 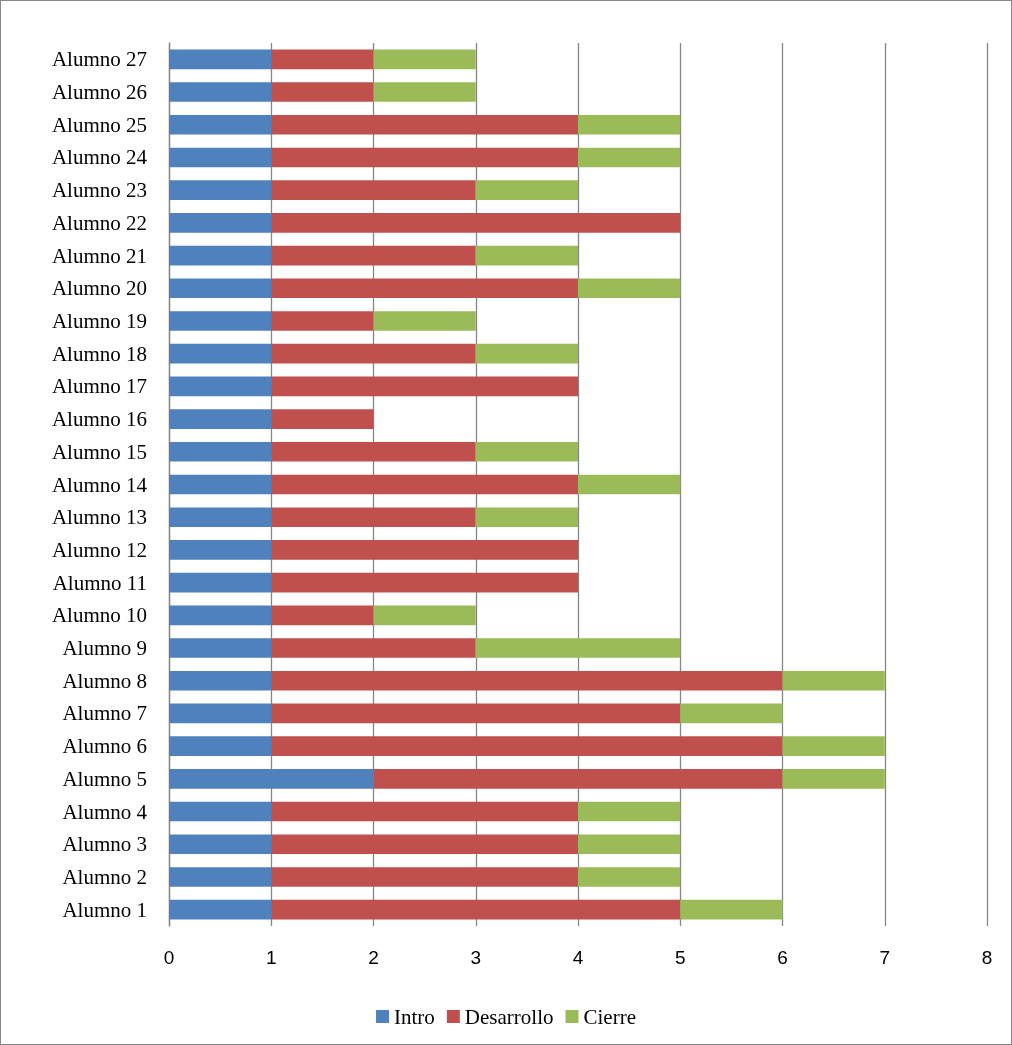 What do you see at coordinates (99, 582) in the screenshot?
I see `y-tick-label: Alumno 11` at bounding box center [99, 582].